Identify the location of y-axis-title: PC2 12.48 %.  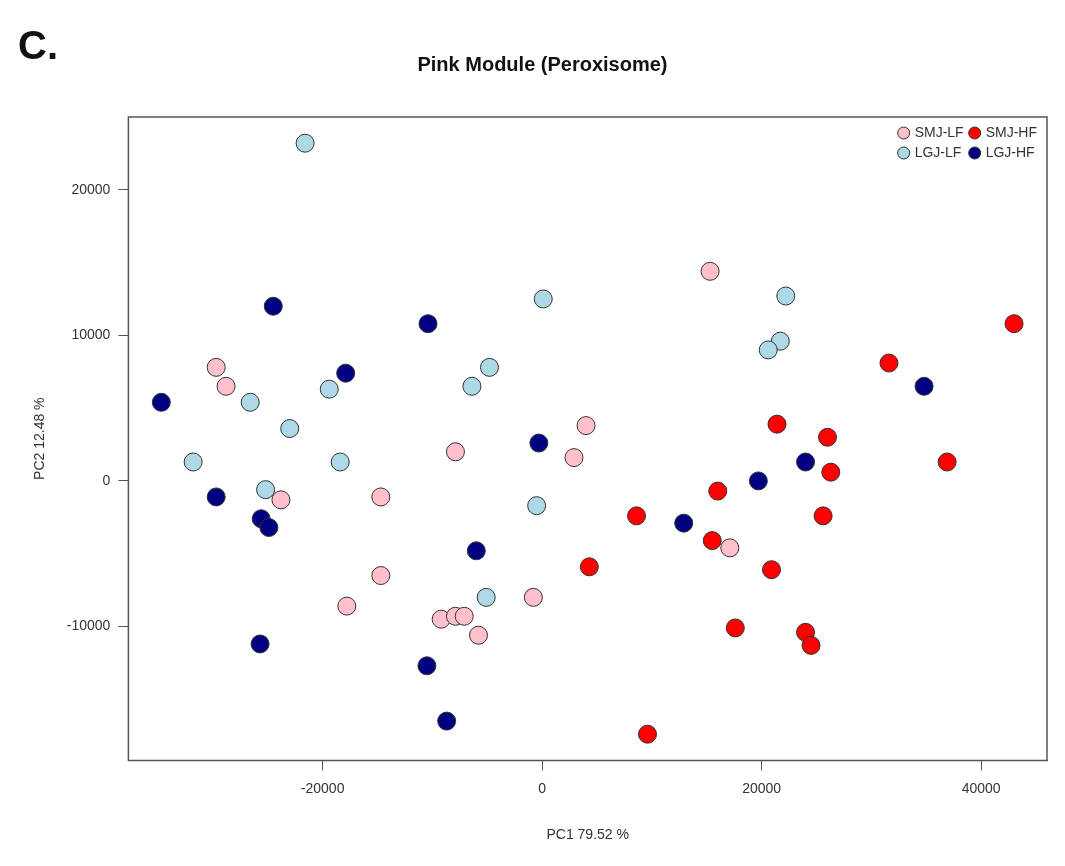
(39, 438).